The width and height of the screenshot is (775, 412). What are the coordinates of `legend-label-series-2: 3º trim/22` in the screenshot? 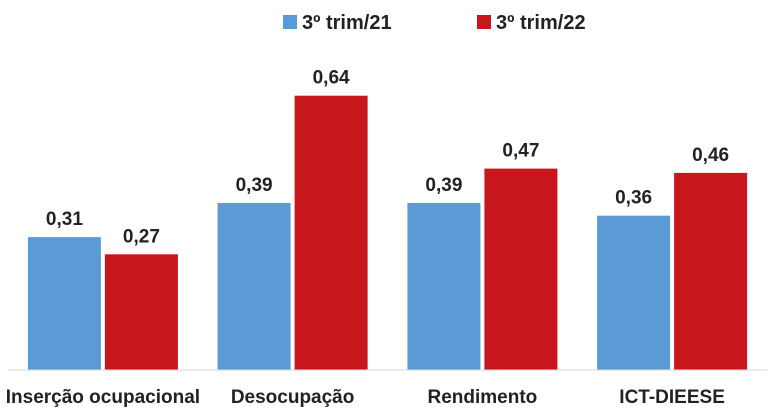 It's located at (541, 23).